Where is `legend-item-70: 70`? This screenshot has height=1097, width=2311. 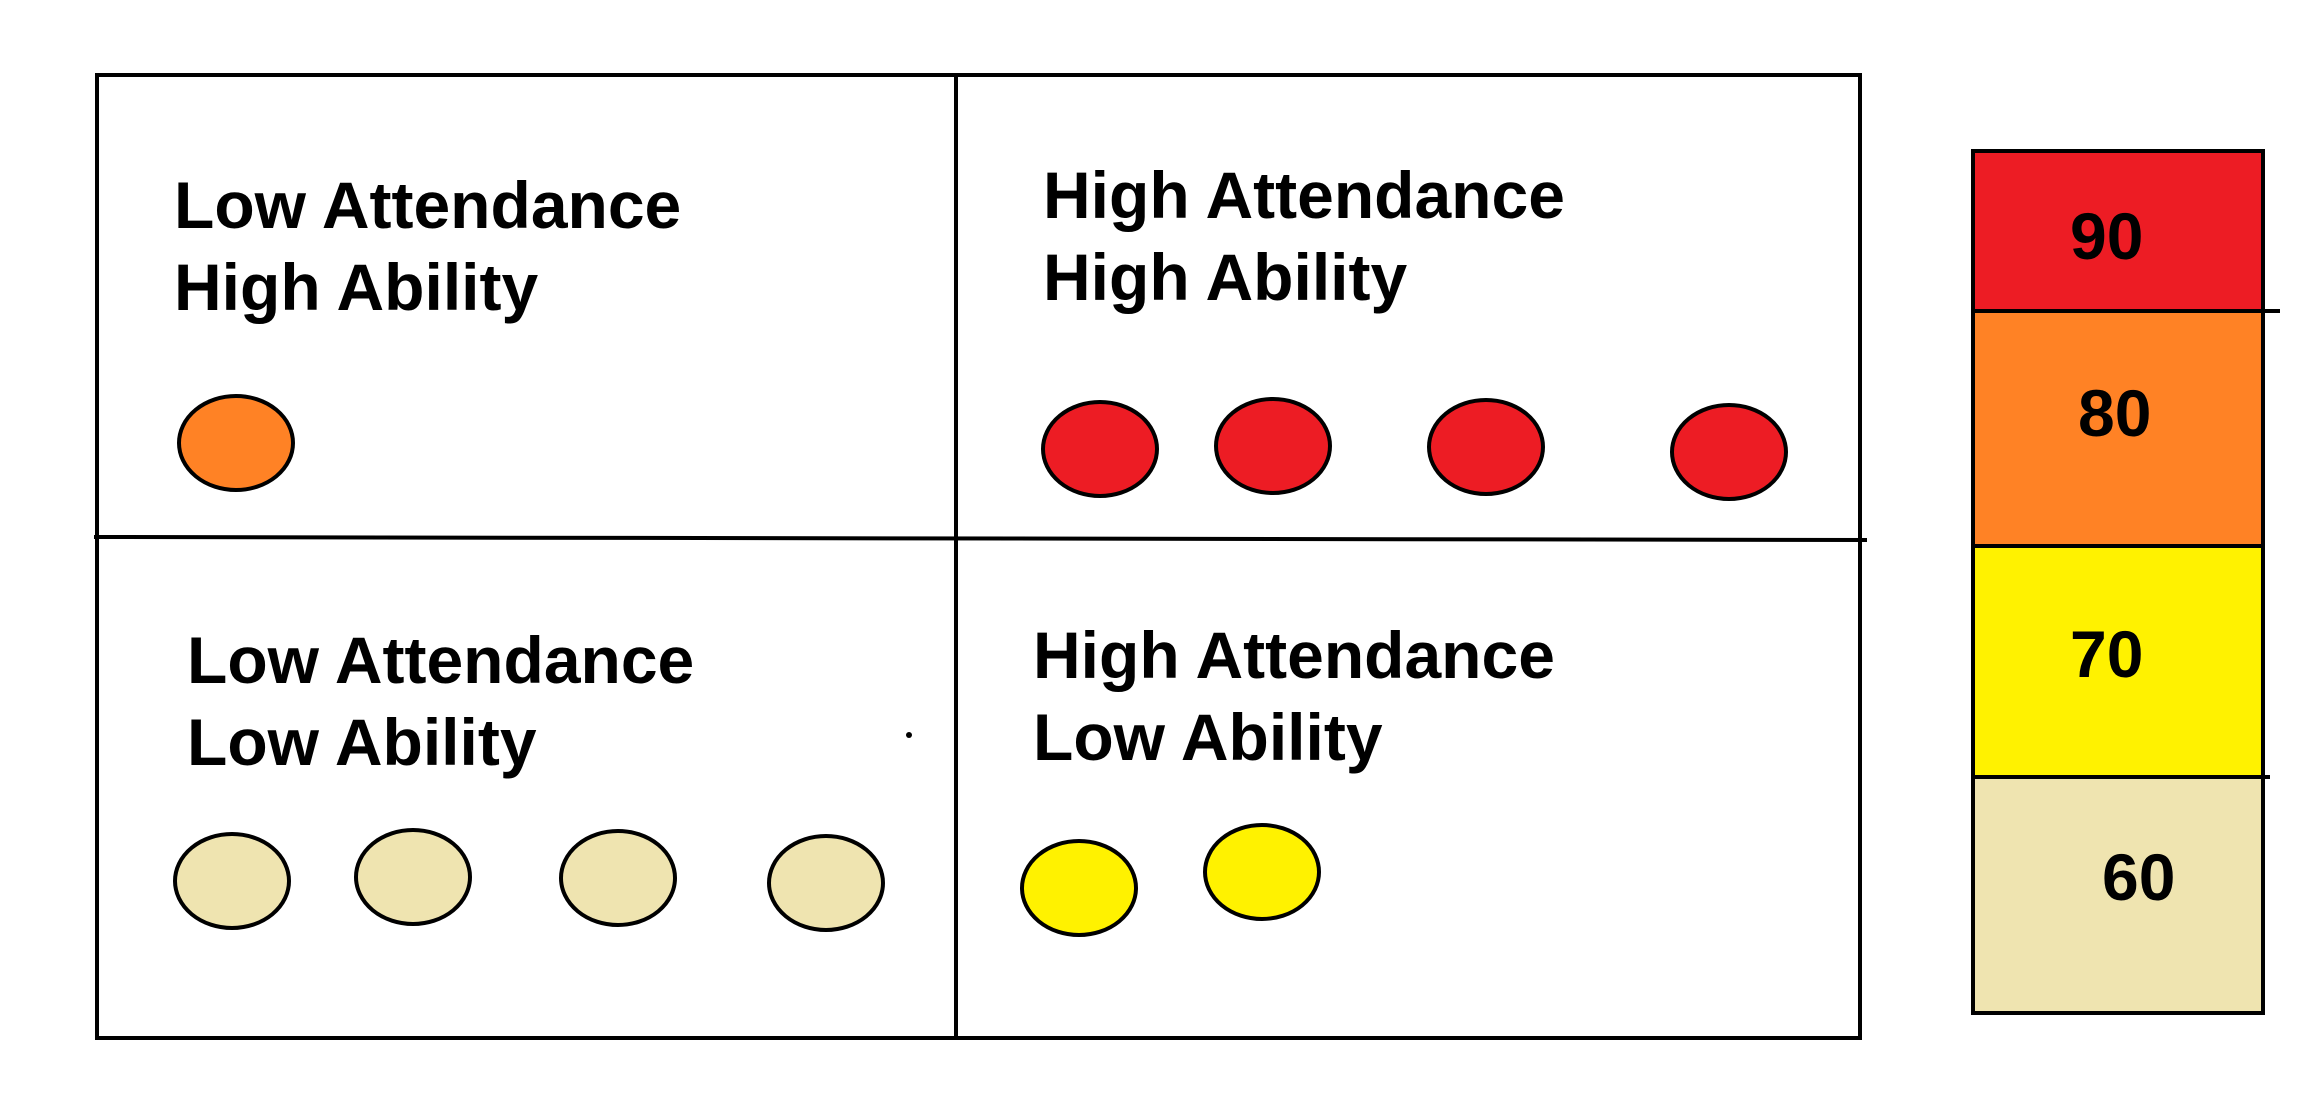 legend-item-70: 70 is located at coordinates (2118, 661).